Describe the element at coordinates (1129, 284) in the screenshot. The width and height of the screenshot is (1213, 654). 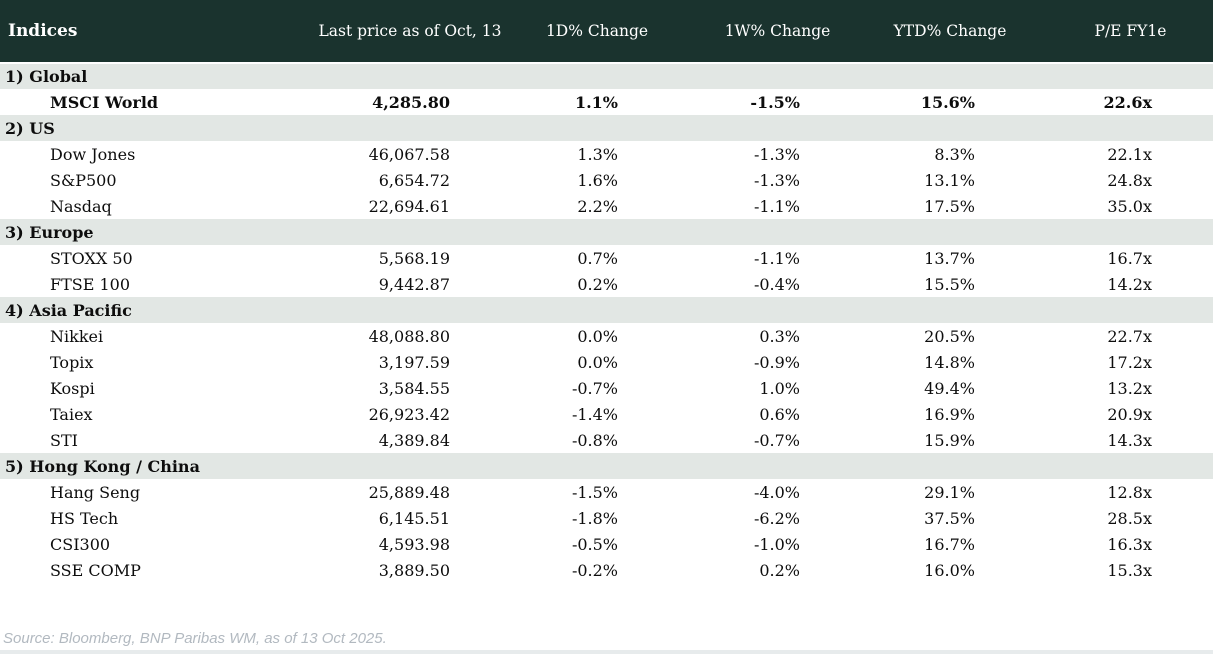
I see `pe-fy1e-cell: 14.2x` at that location.